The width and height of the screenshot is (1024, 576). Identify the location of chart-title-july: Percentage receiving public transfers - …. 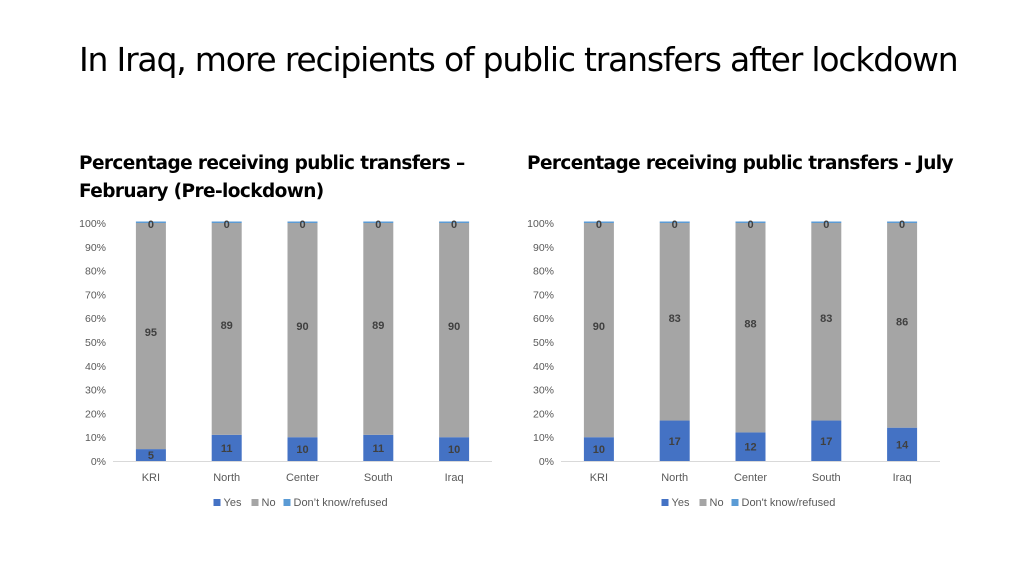
(740, 163).